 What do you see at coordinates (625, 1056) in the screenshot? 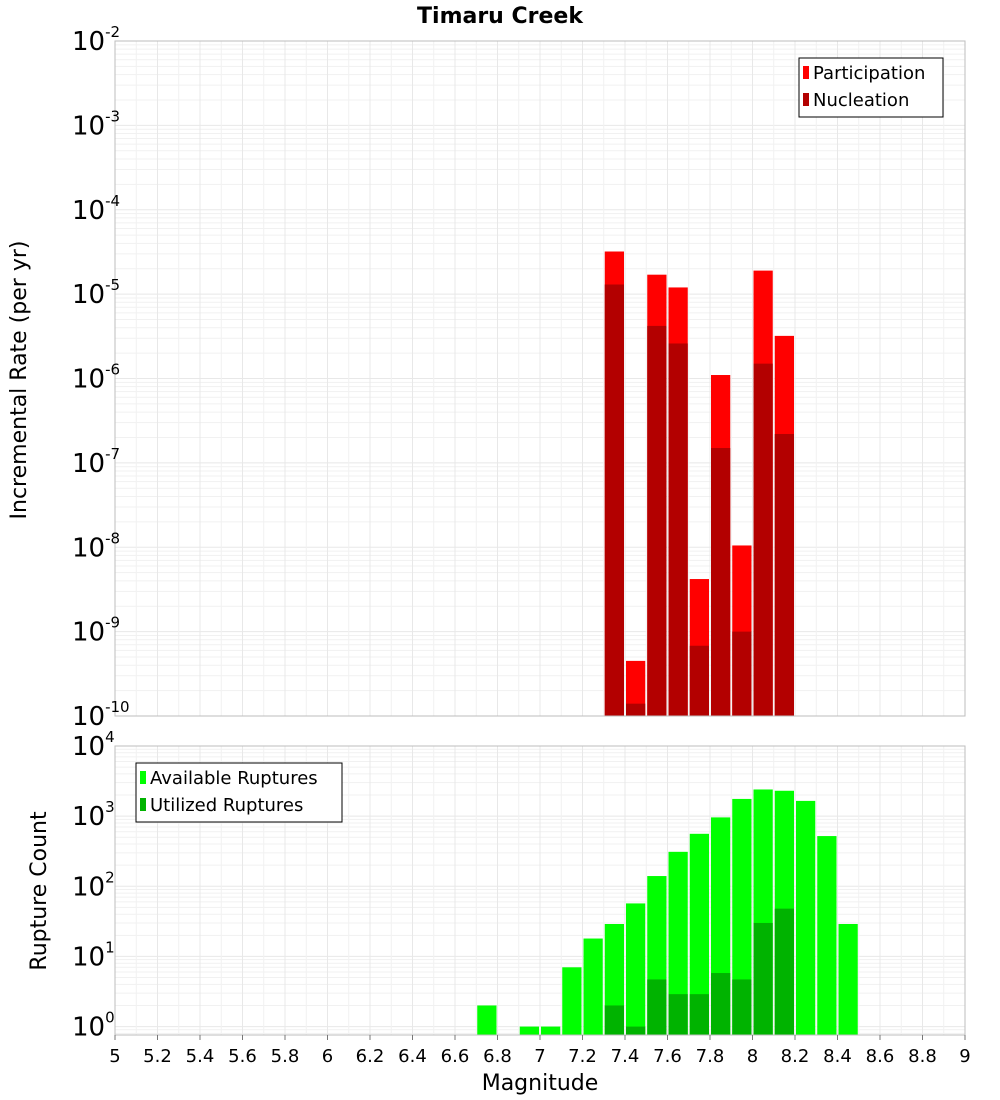
I see `x-tick-label: 7.4` at bounding box center [625, 1056].